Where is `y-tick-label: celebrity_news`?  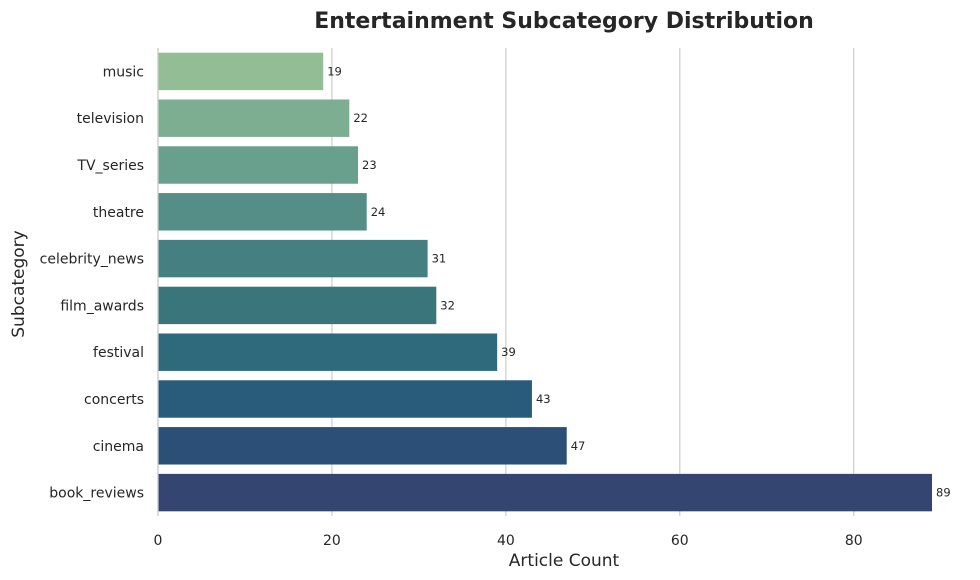
y-tick-label: celebrity_news is located at coordinates (92, 260).